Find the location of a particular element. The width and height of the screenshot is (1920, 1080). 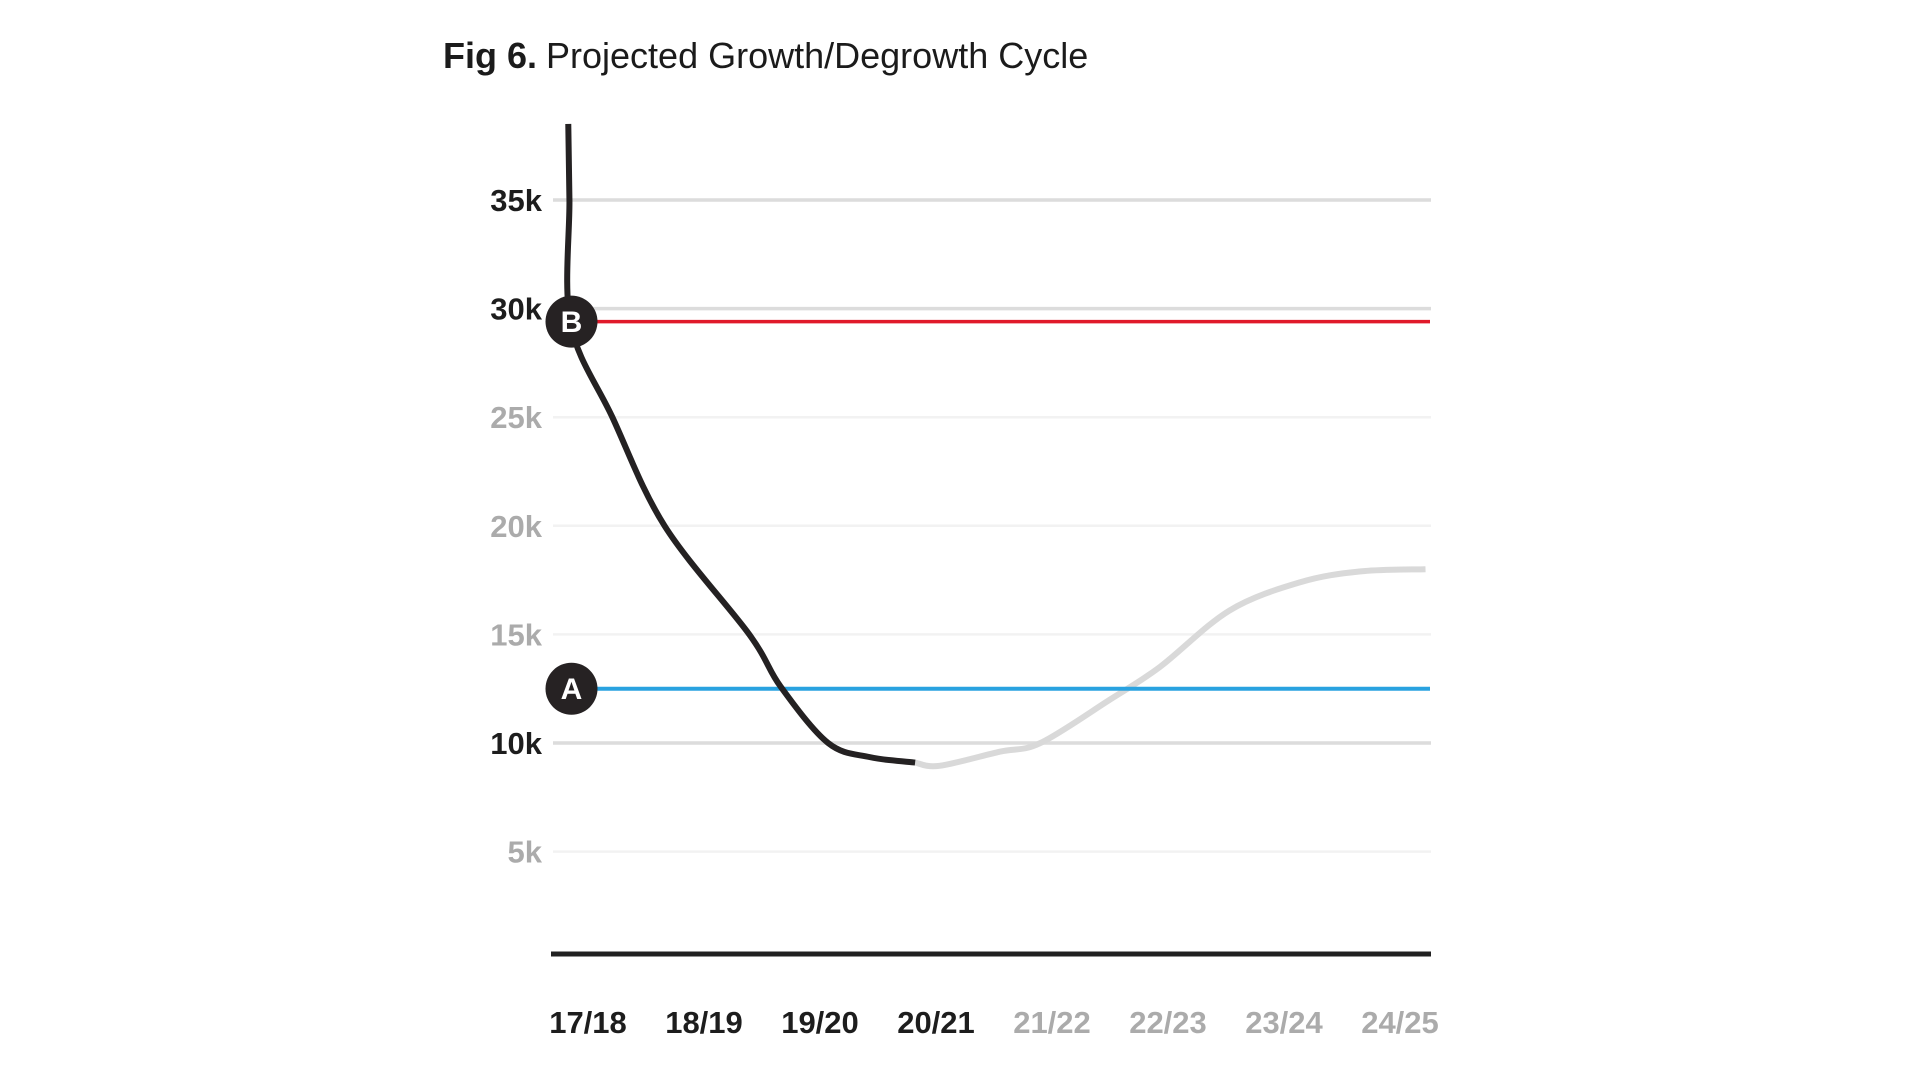

series-projection-curve is located at coordinates (1170, 668).